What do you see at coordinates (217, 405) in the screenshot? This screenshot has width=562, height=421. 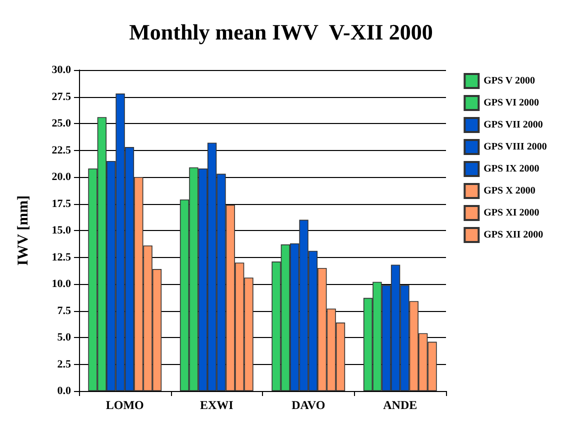 I see `x-tick-label: EXWI` at bounding box center [217, 405].